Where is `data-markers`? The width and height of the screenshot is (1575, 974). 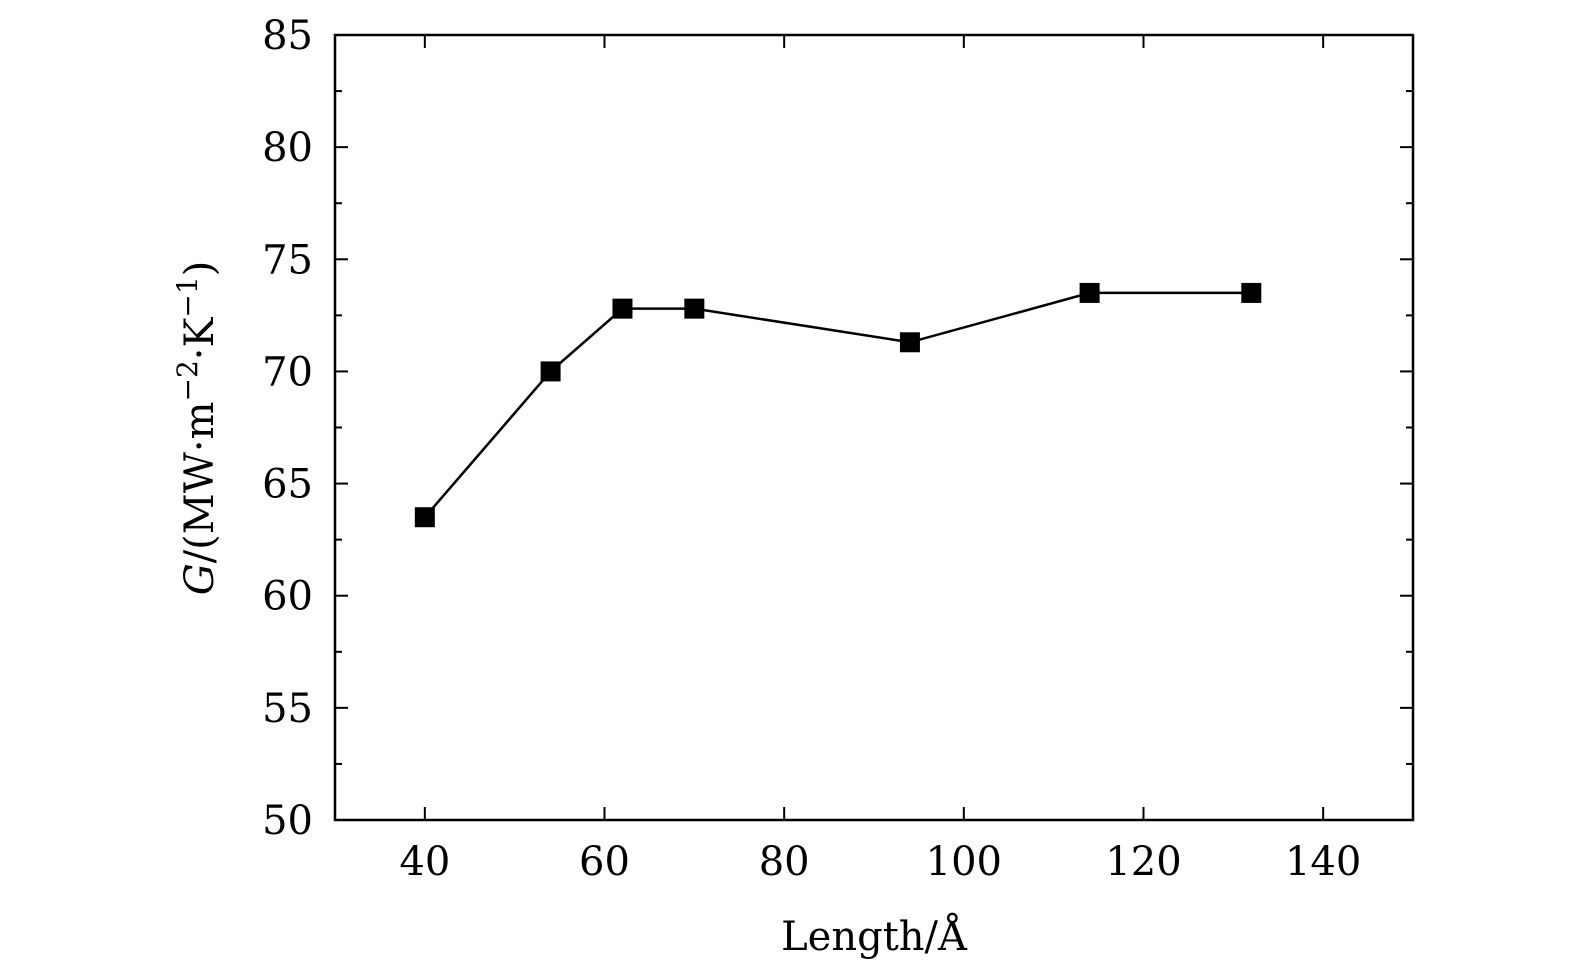 data-markers is located at coordinates (838, 405).